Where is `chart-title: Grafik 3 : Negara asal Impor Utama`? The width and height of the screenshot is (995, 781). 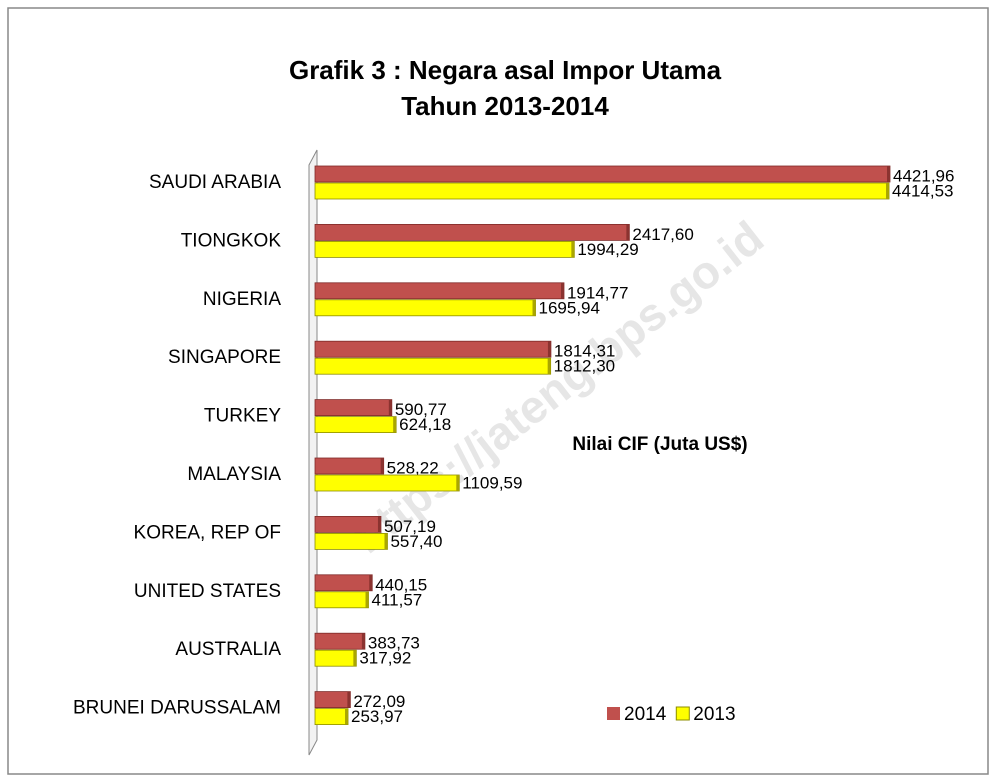 chart-title: Grafik 3 : Negara asal Impor Utama is located at coordinates (505, 70).